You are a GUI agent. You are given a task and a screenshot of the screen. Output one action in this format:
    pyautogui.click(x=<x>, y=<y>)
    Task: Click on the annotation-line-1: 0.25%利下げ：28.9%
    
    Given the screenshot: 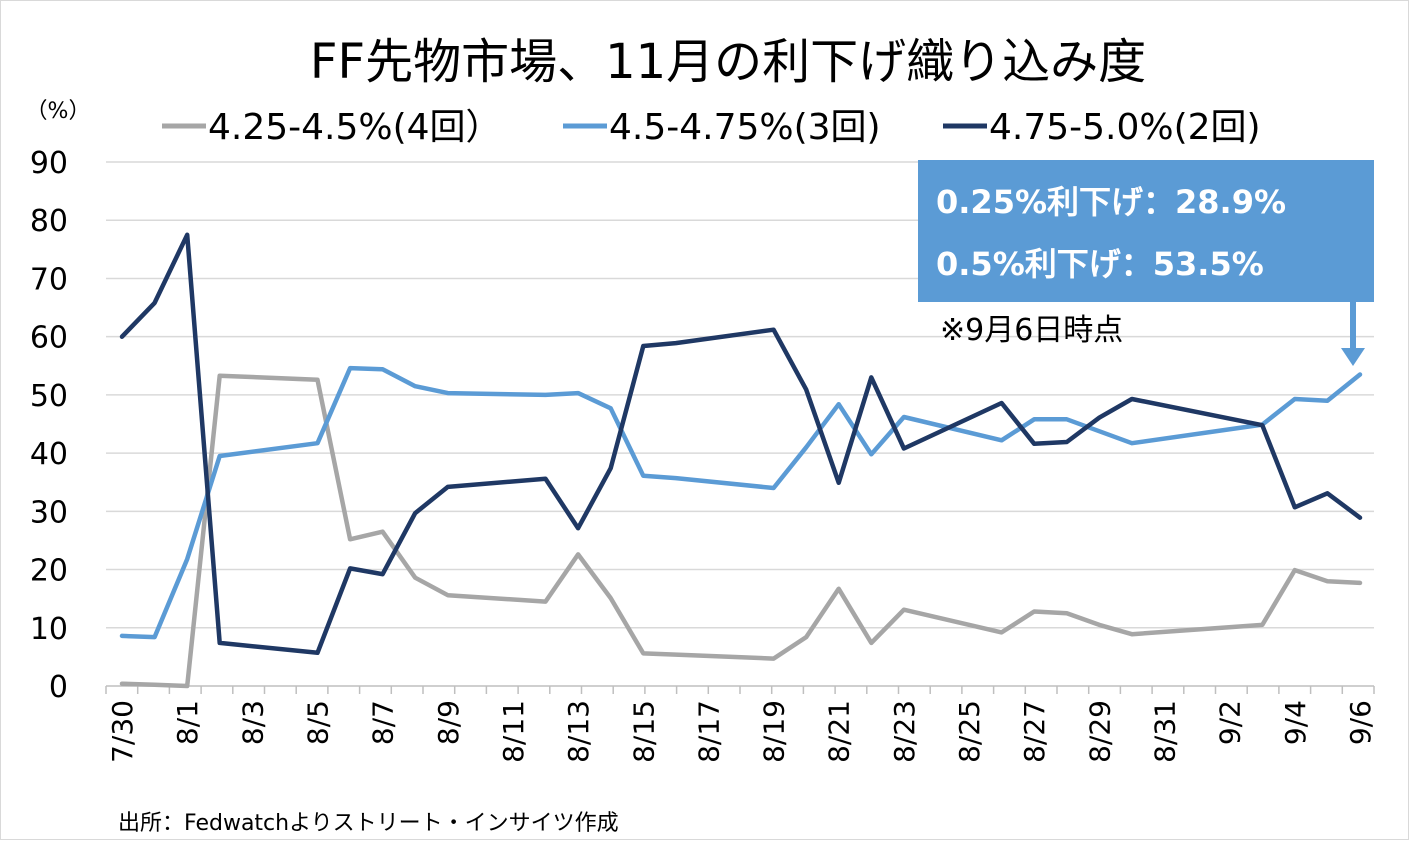 What is the action you would take?
    pyautogui.click(x=1111, y=202)
    